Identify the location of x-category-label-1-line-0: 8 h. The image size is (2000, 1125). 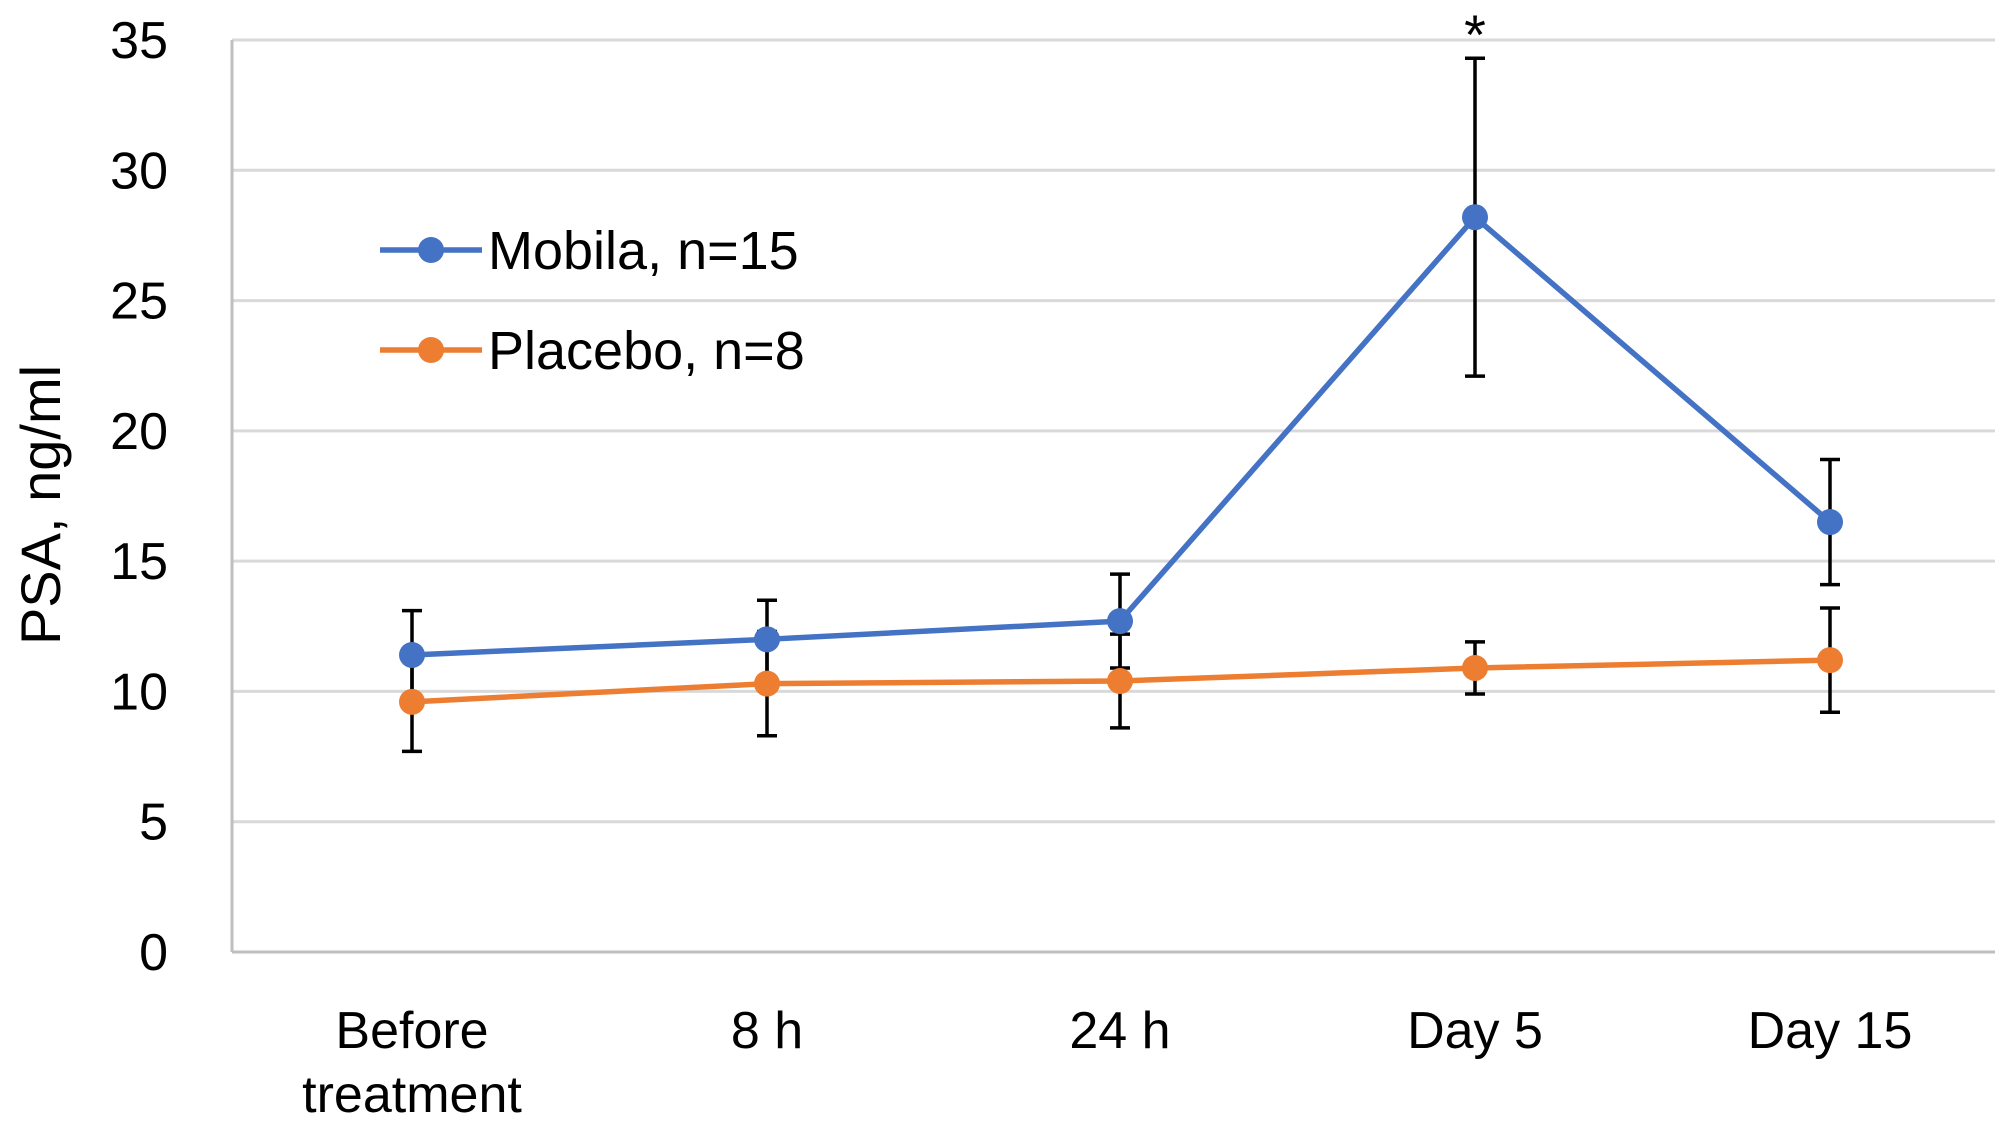
(767, 1031).